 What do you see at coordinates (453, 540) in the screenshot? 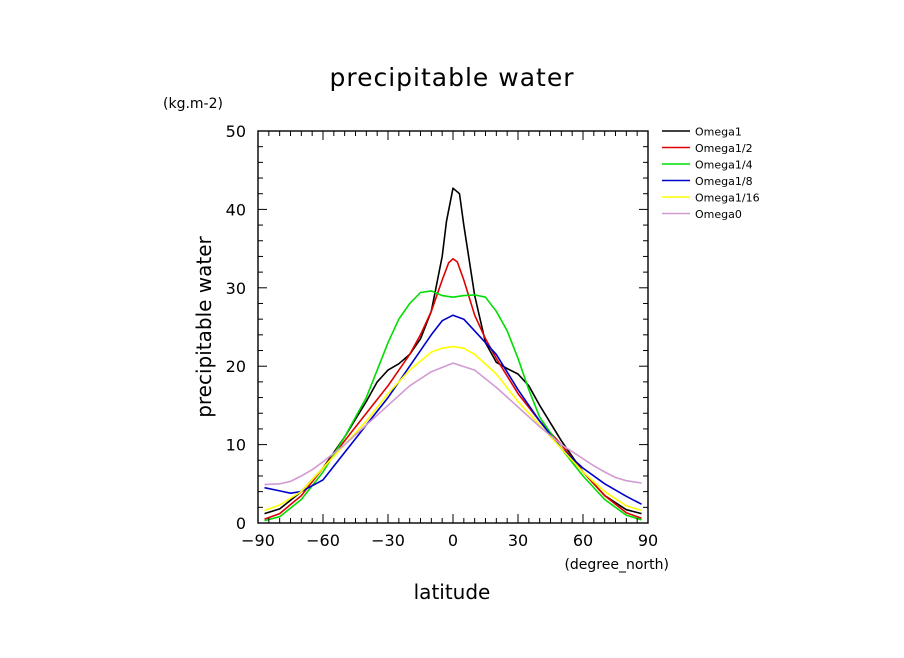
I see `x-tick-label: 0` at bounding box center [453, 540].